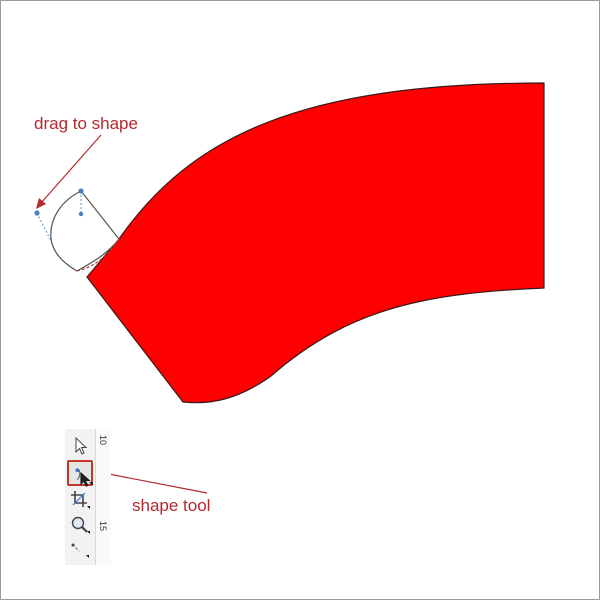  I want to click on toolbox-panel: 10 15, so click(88, 497).